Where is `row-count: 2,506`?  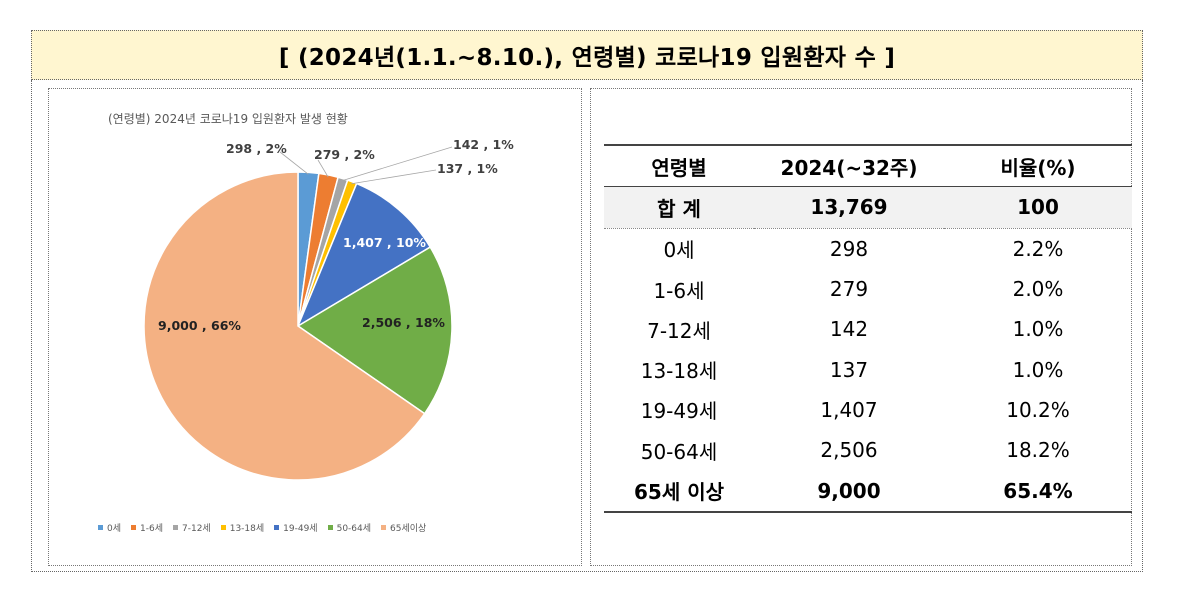
row-count: 2,506 is located at coordinates (849, 450).